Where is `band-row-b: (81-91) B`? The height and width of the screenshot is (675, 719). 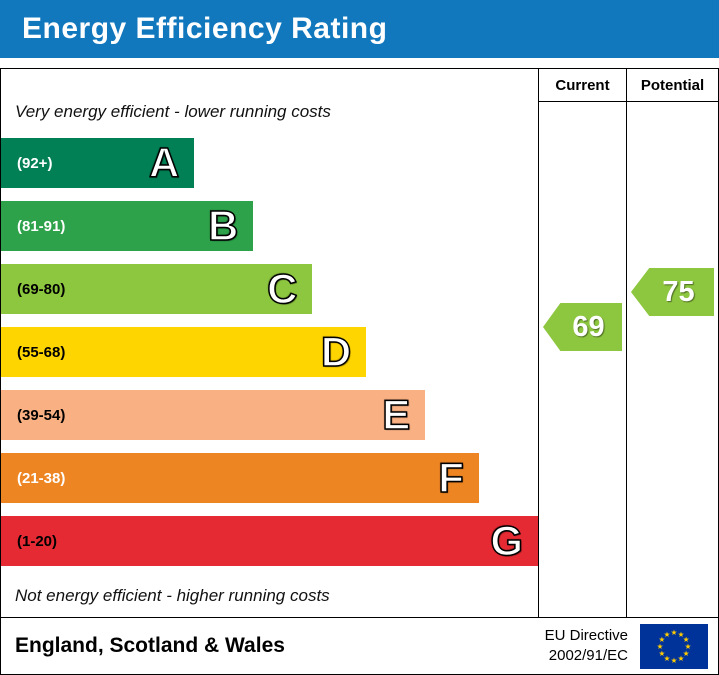 band-row-b: (81-91) B is located at coordinates (269, 232).